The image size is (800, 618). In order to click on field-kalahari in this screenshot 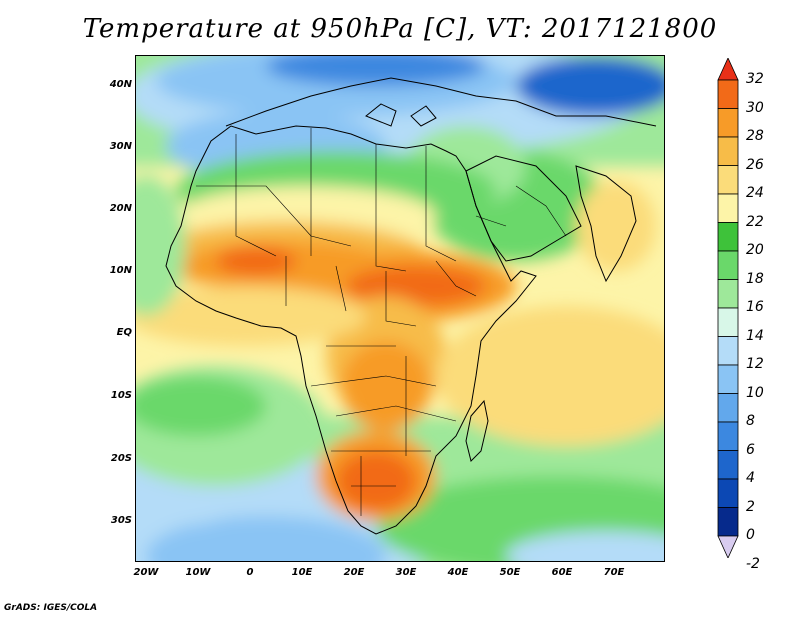, I will do `click(376, 481)`.